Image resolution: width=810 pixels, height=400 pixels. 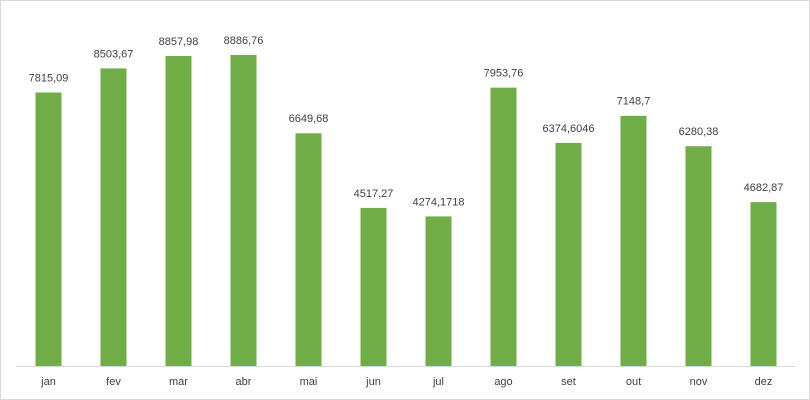 What do you see at coordinates (244, 41) in the screenshot?
I see `data-label: 8886,76` at bounding box center [244, 41].